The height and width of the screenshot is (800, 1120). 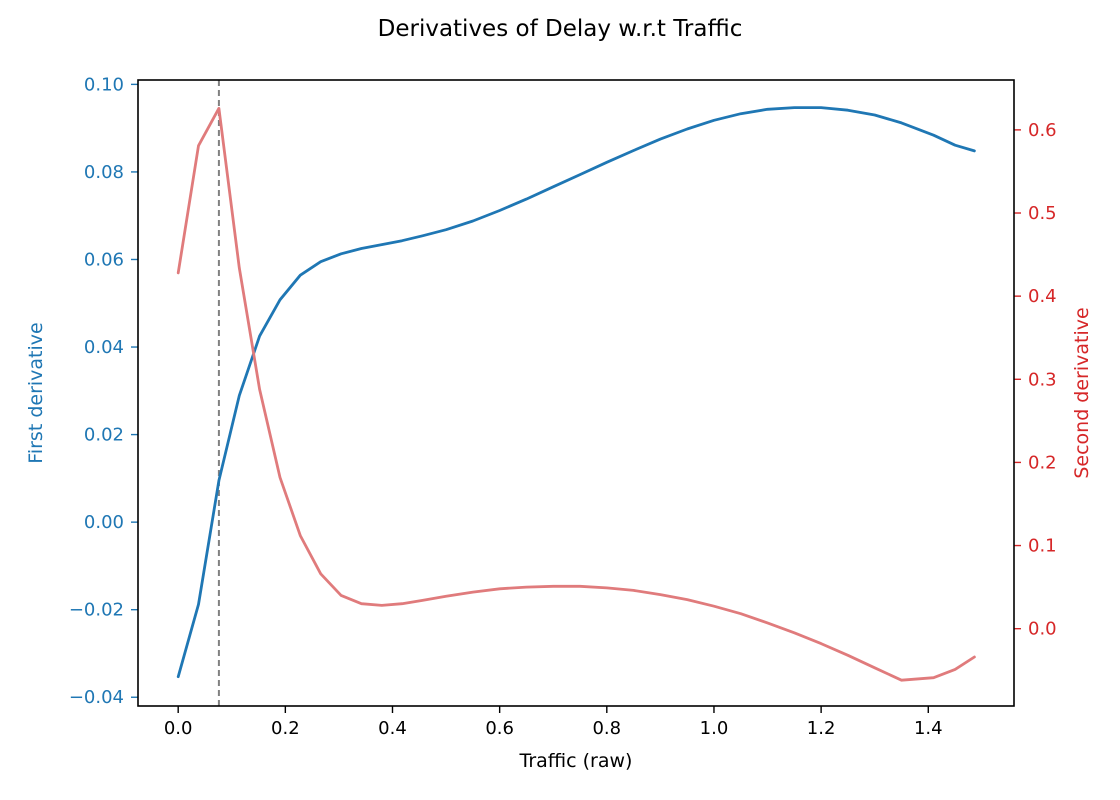 What do you see at coordinates (1082, 392) in the screenshot?
I see `right-axis-label: Second derivative` at bounding box center [1082, 392].